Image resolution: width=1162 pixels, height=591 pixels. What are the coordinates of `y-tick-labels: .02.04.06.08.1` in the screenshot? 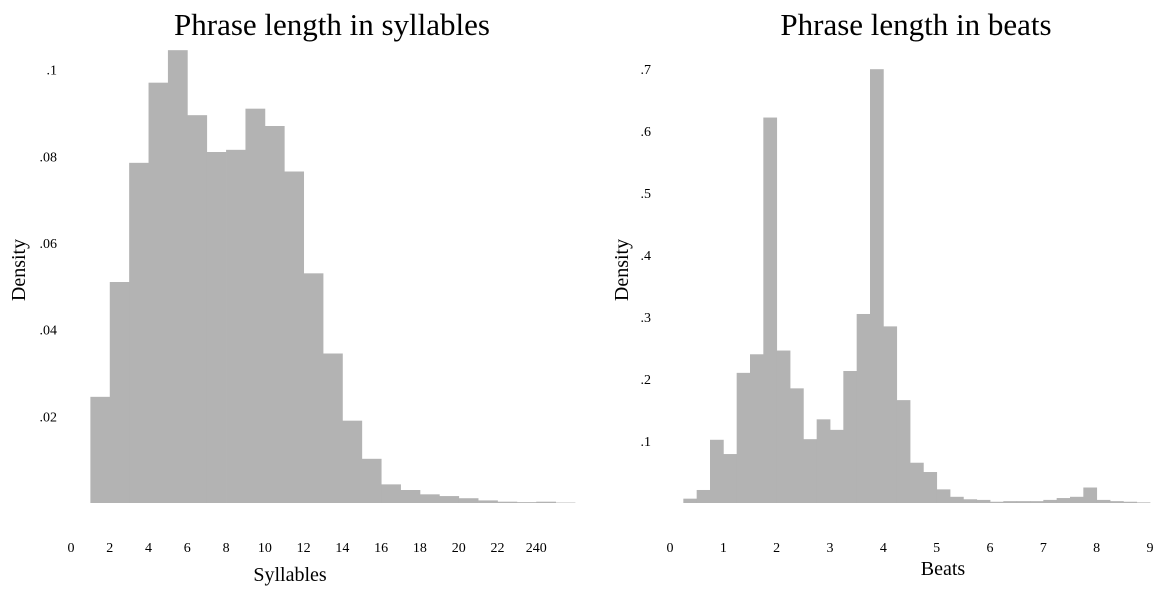 It's located at (49, 245).